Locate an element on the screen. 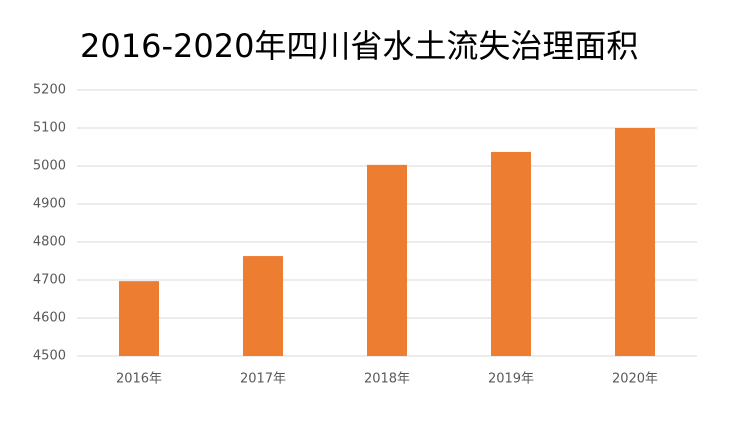  y-tick-label: 4800 is located at coordinates (49, 242).